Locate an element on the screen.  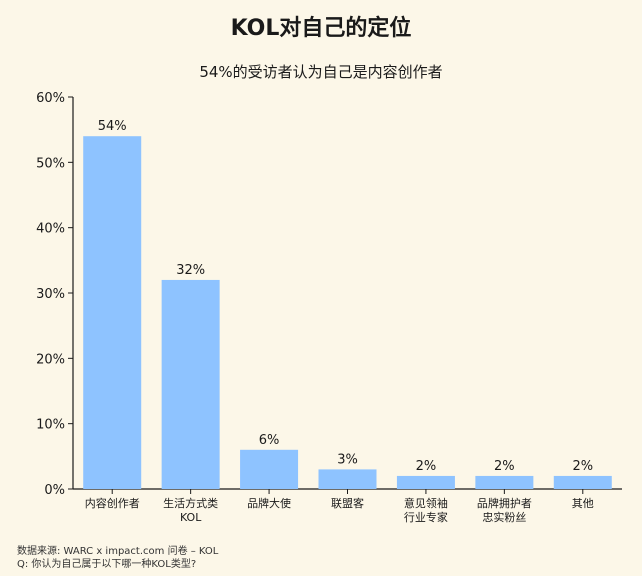
question-note: Q: 你认为自己属于以下哪一种KOL类型? is located at coordinates (107, 564).